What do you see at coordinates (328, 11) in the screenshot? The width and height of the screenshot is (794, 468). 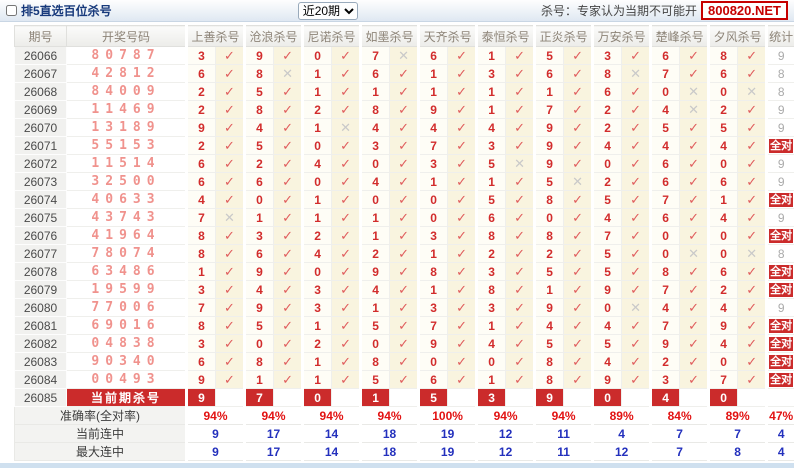 I see `period-range-select: 近20期` at bounding box center [328, 11].